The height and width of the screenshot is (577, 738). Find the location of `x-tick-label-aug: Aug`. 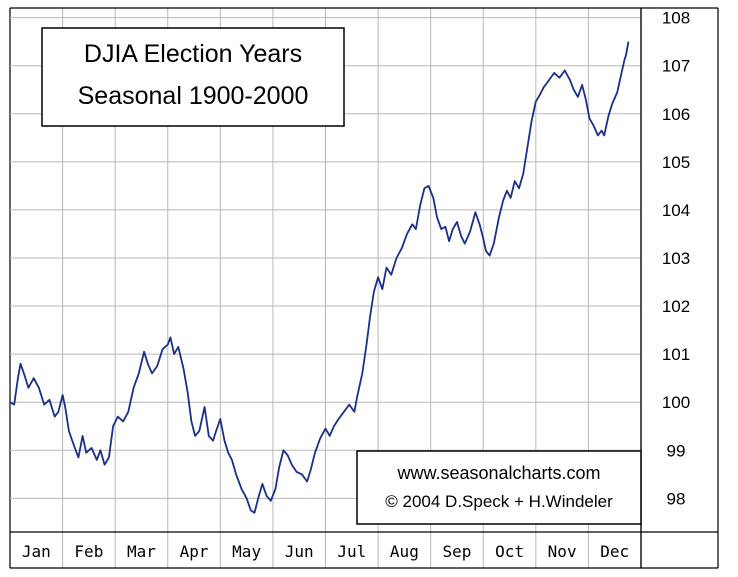

x-tick-label-aug: Aug is located at coordinates (404, 551).